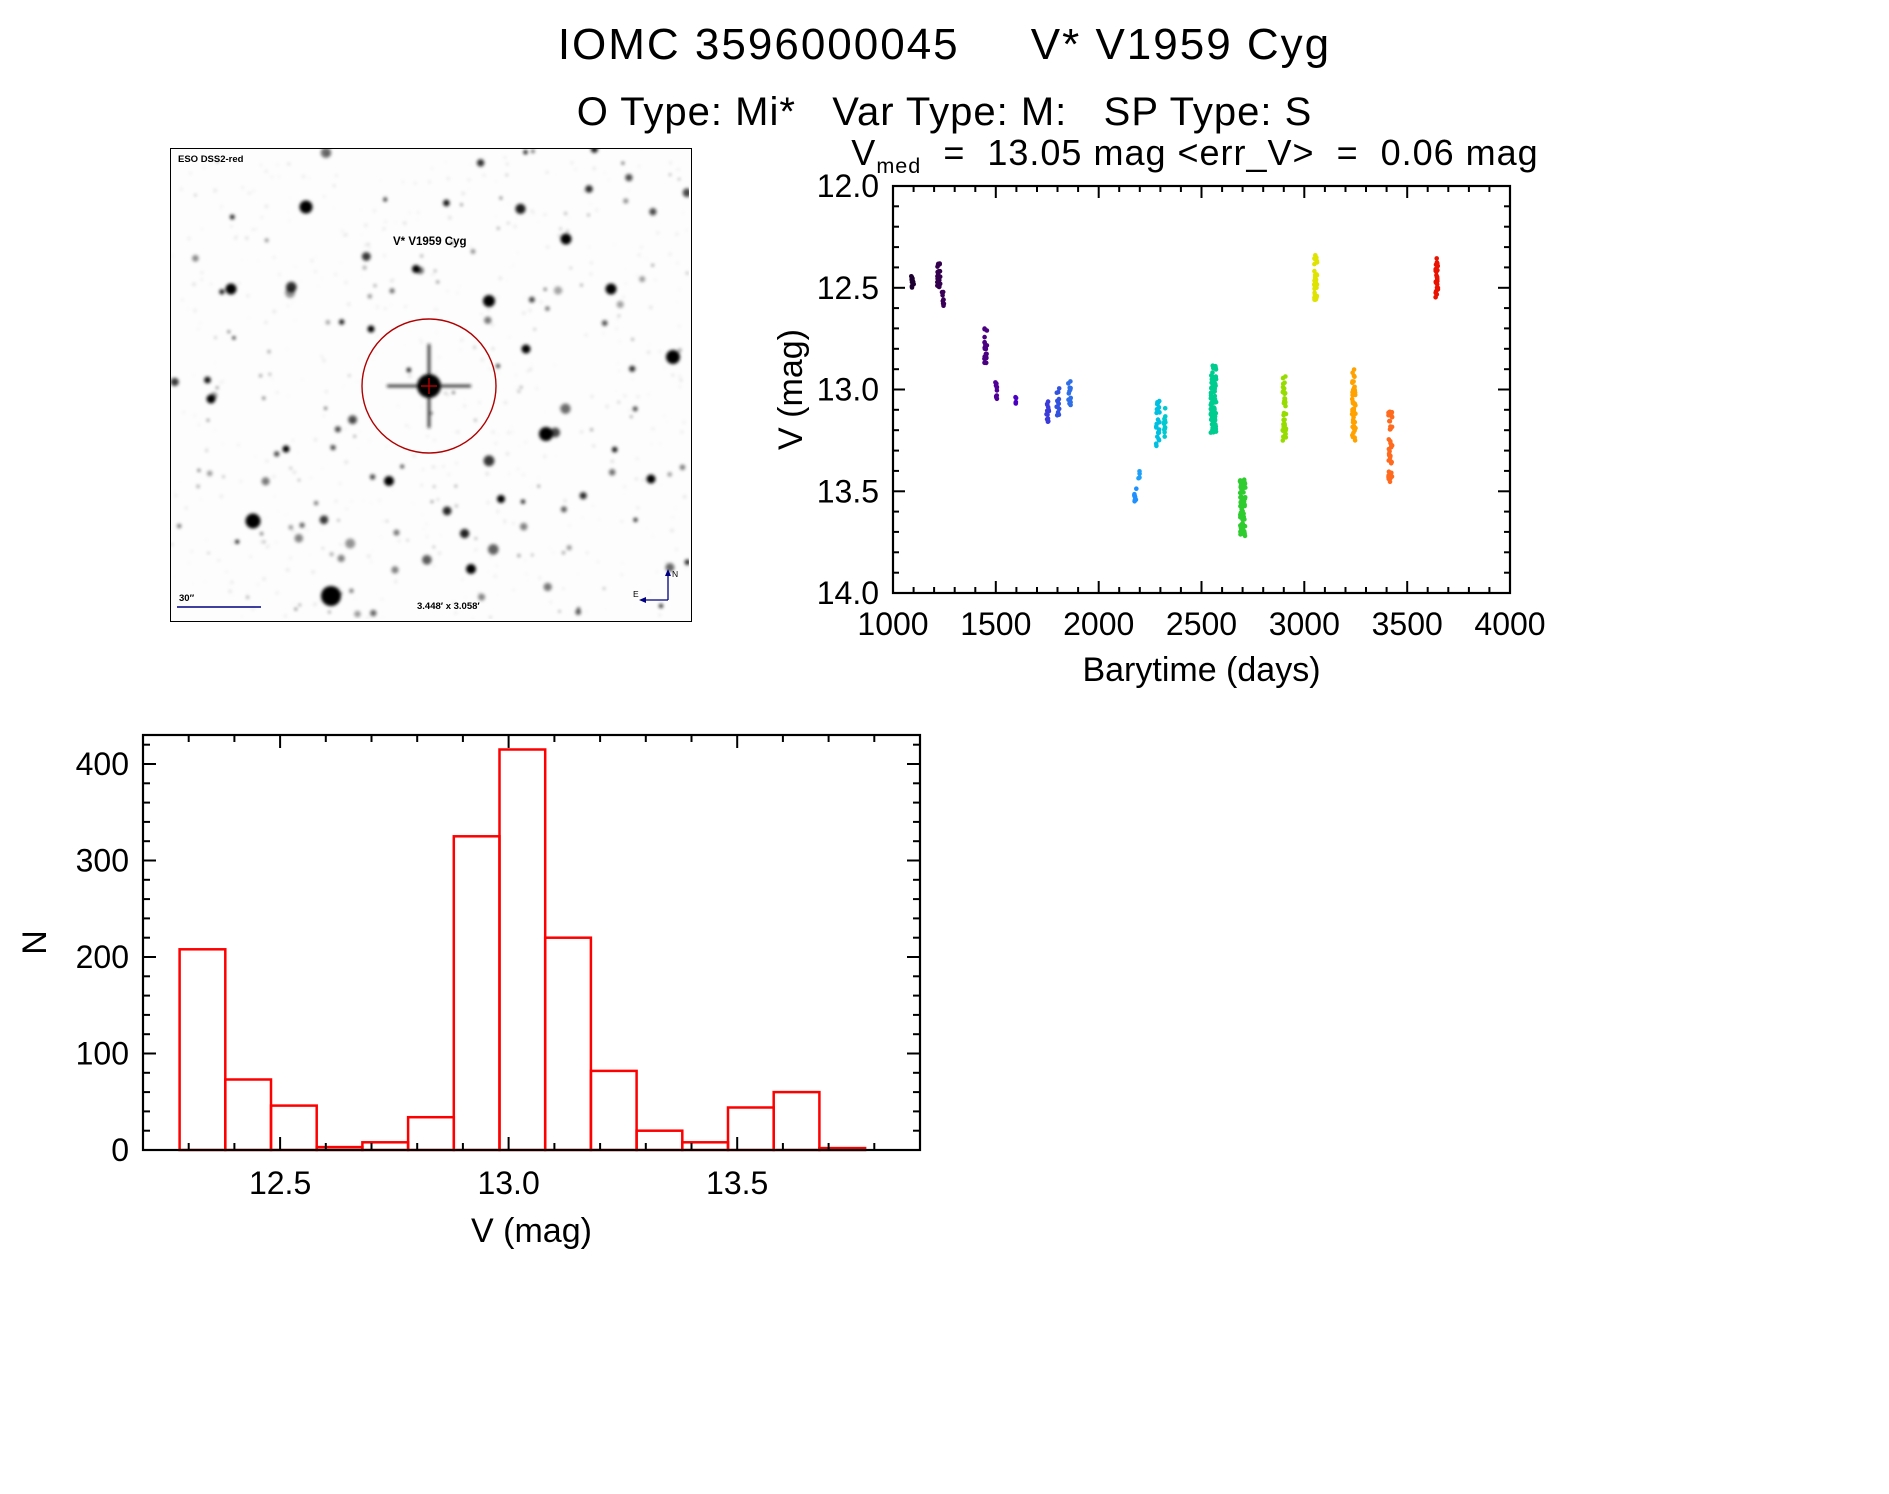 The width and height of the screenshot is (1889, 1494). I want to click on lightcurve-ticks, so click(1201, 389).